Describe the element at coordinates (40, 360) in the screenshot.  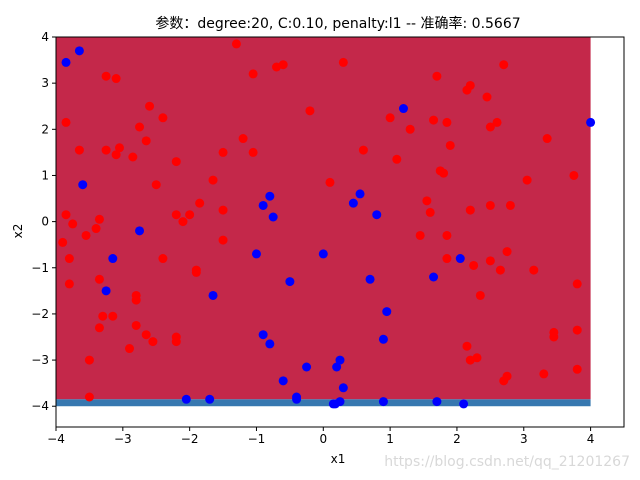
I see `y-tick-label-1: −3` at that location.